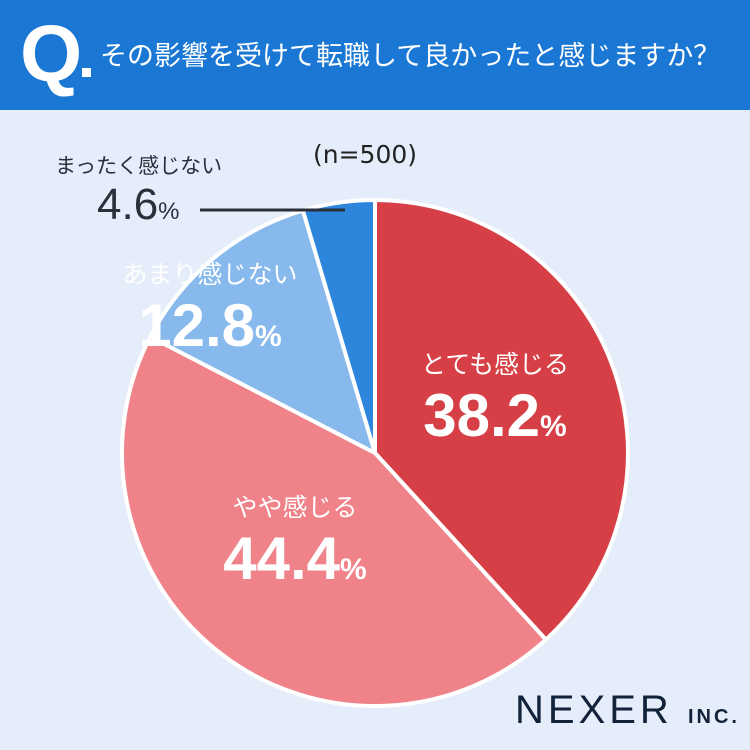  Describe the element at coordinates (86, 72) in the screenshot. I see `q-dot` at that location.